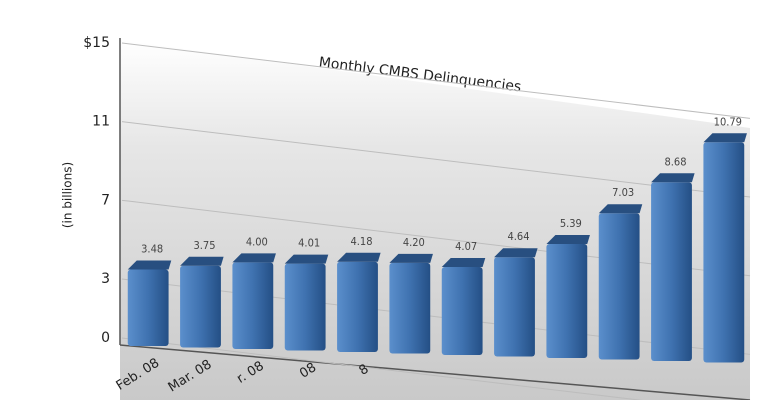 Image resolution: width=770 pixels, height=400 pixels. Describe the element at coordinates (308, 370) in the screenshot. I see `x-tick-label: 08` at that location.